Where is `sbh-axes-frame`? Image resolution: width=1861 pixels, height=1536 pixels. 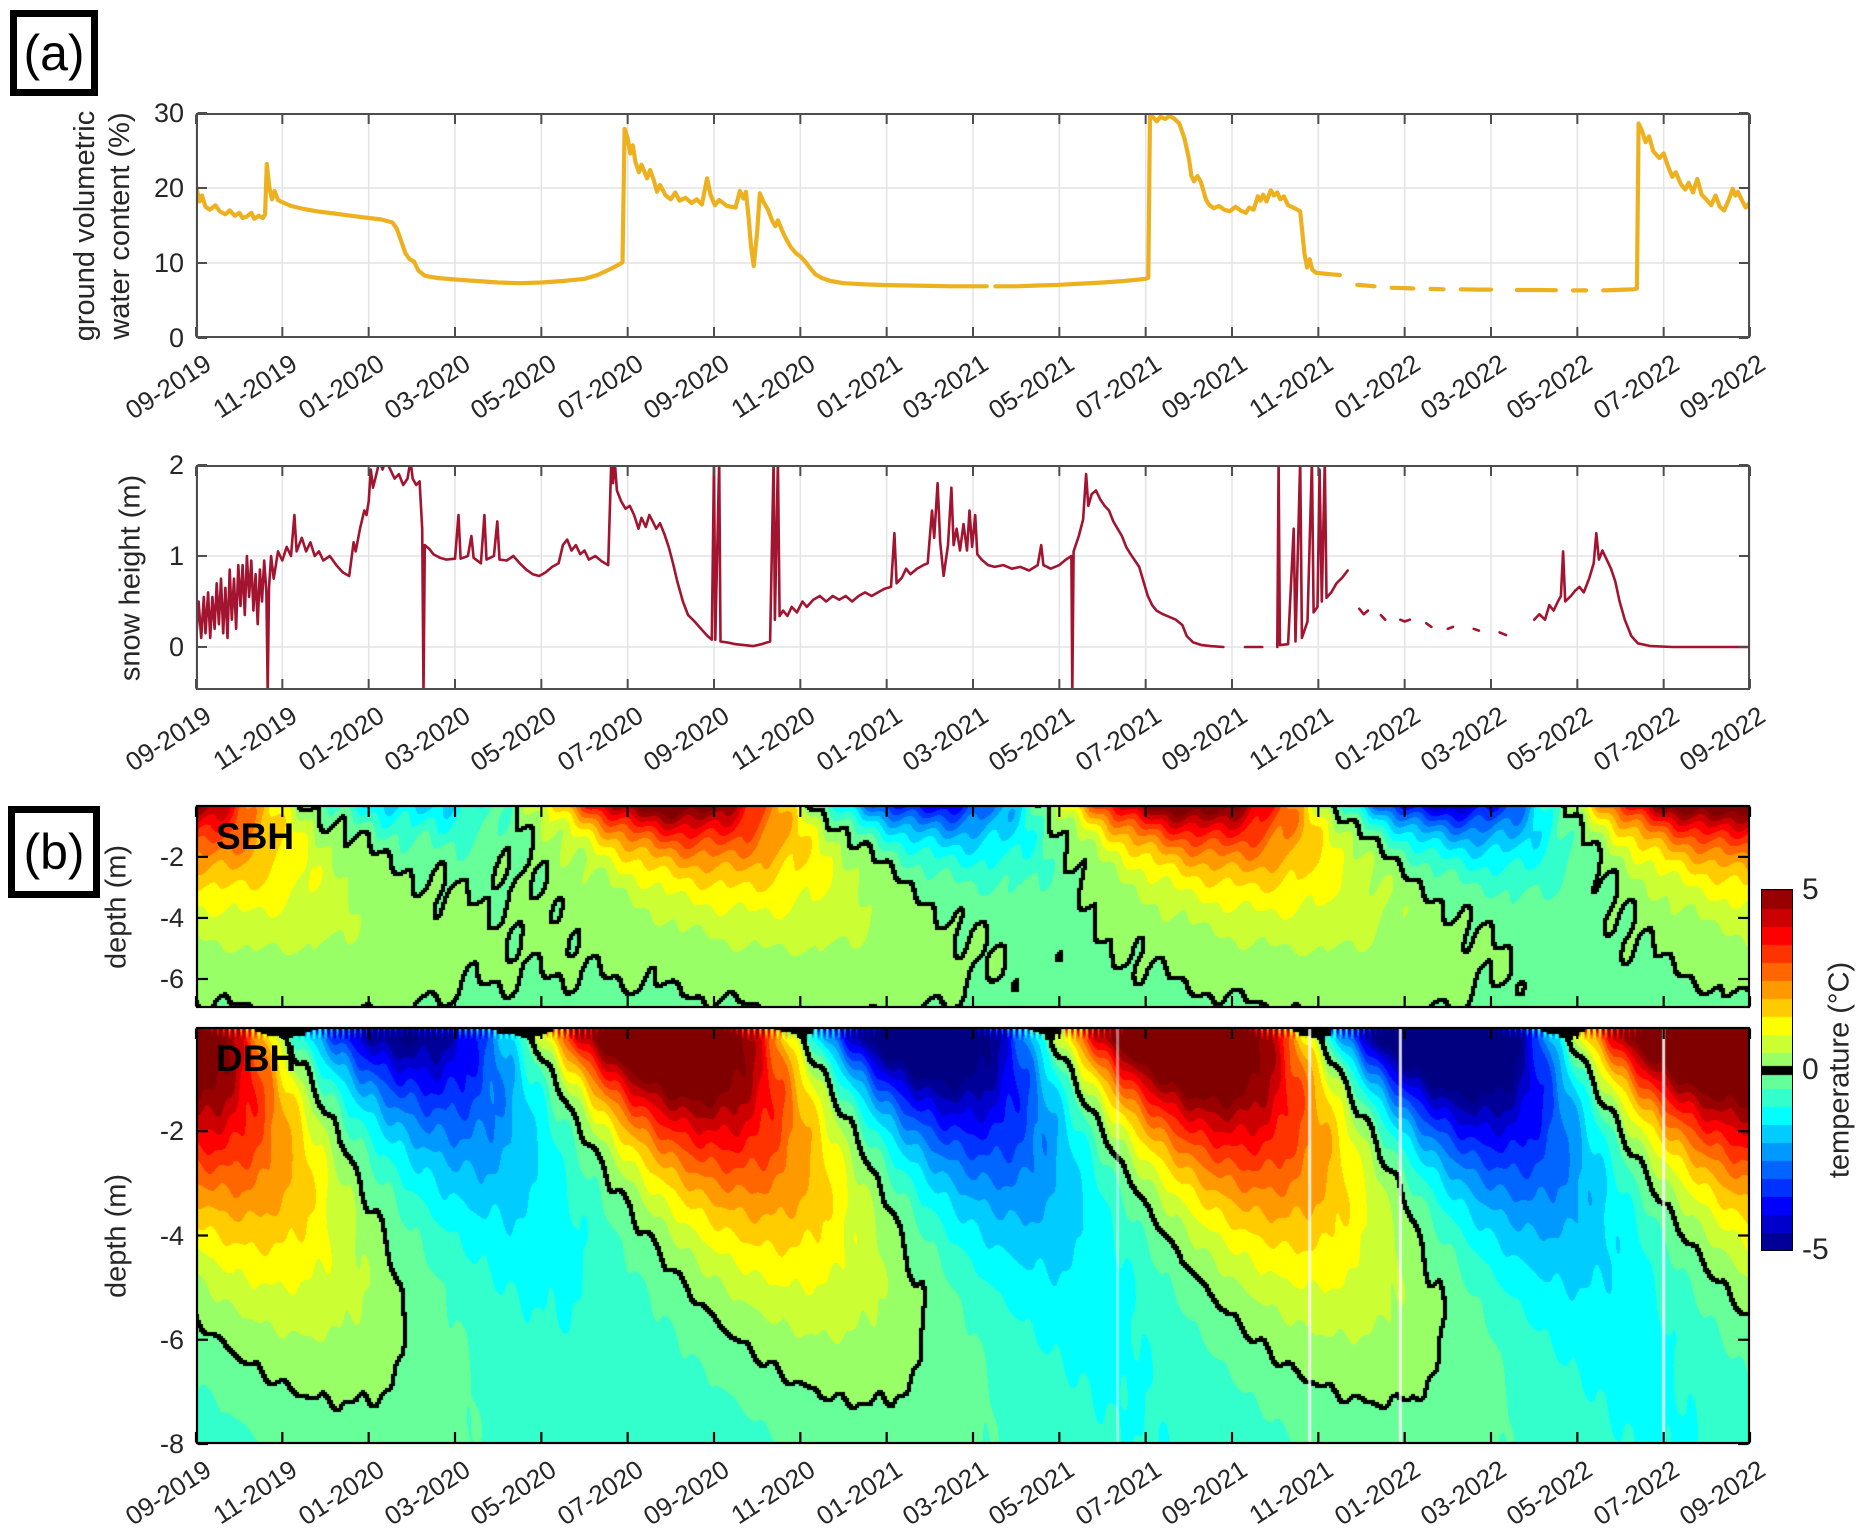 sbh-axes-frame is located at coordinates (973, 906).